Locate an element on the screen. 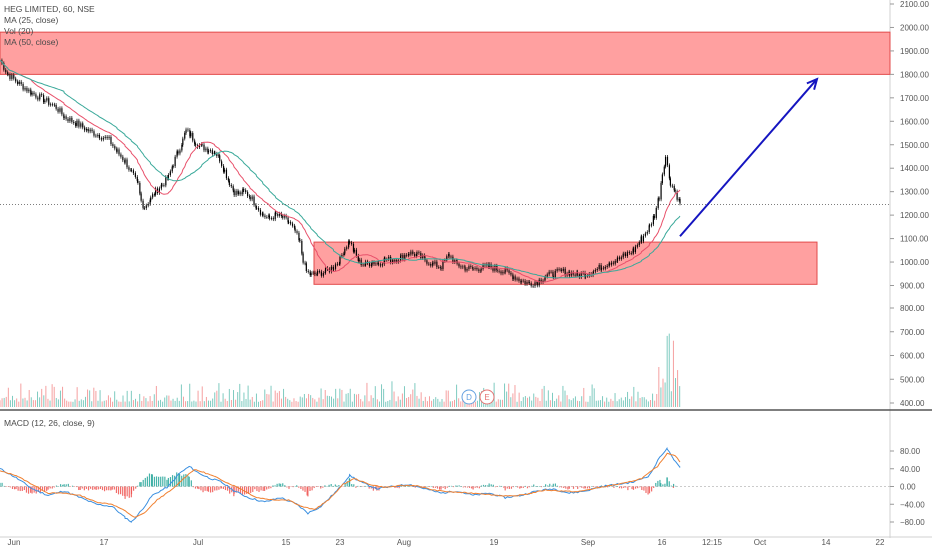 This screenshot has width=932, height=550. time-tick-label: Sep is located at coordinates (588, 542).